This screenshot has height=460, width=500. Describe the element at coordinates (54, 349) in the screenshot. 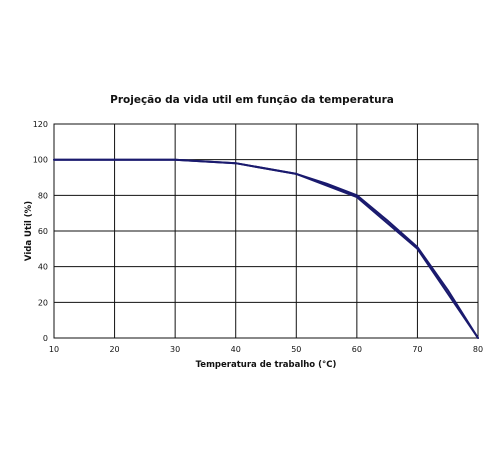

I see `x-tick-label: 10` at that location.